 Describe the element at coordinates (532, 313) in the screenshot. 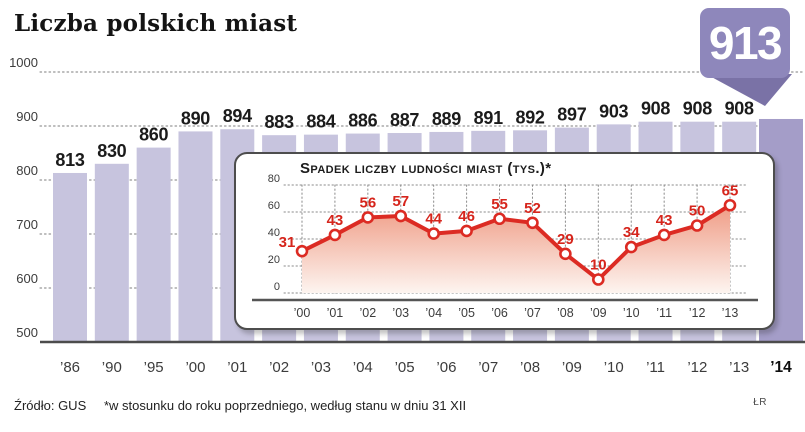

I see `inset-x-tick: ’07` at that location.